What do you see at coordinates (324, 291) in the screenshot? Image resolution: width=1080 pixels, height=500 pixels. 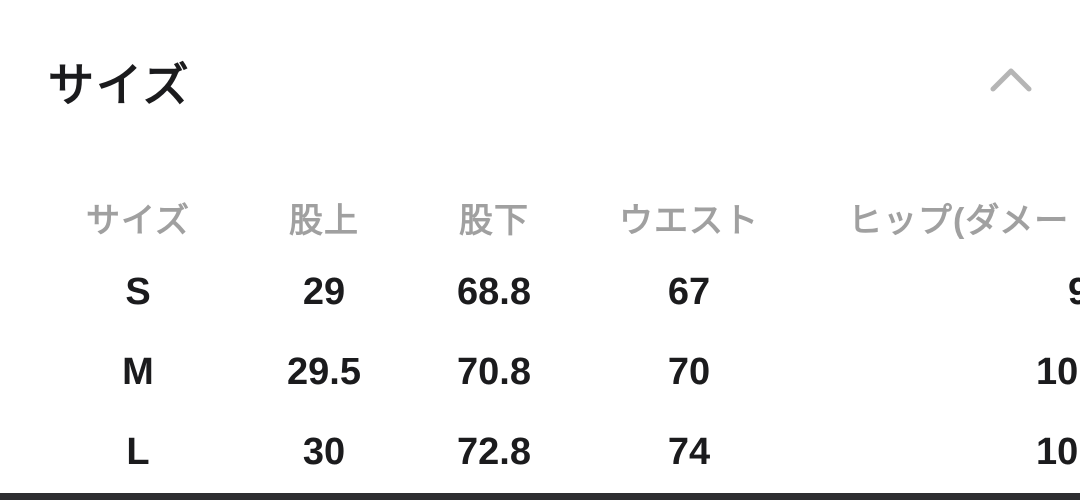 I see `rise-value: 29` at bounding box center [324, 291].